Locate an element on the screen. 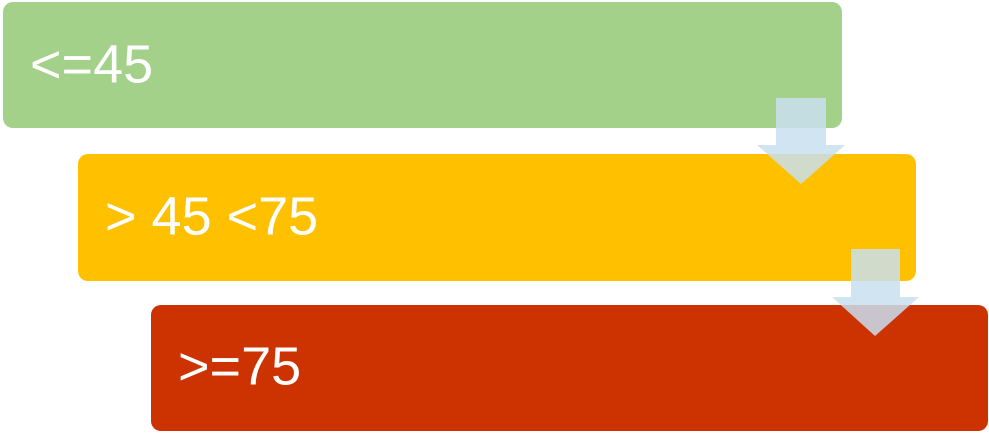  step-label: <=45 is located at coordinates (91, 64).